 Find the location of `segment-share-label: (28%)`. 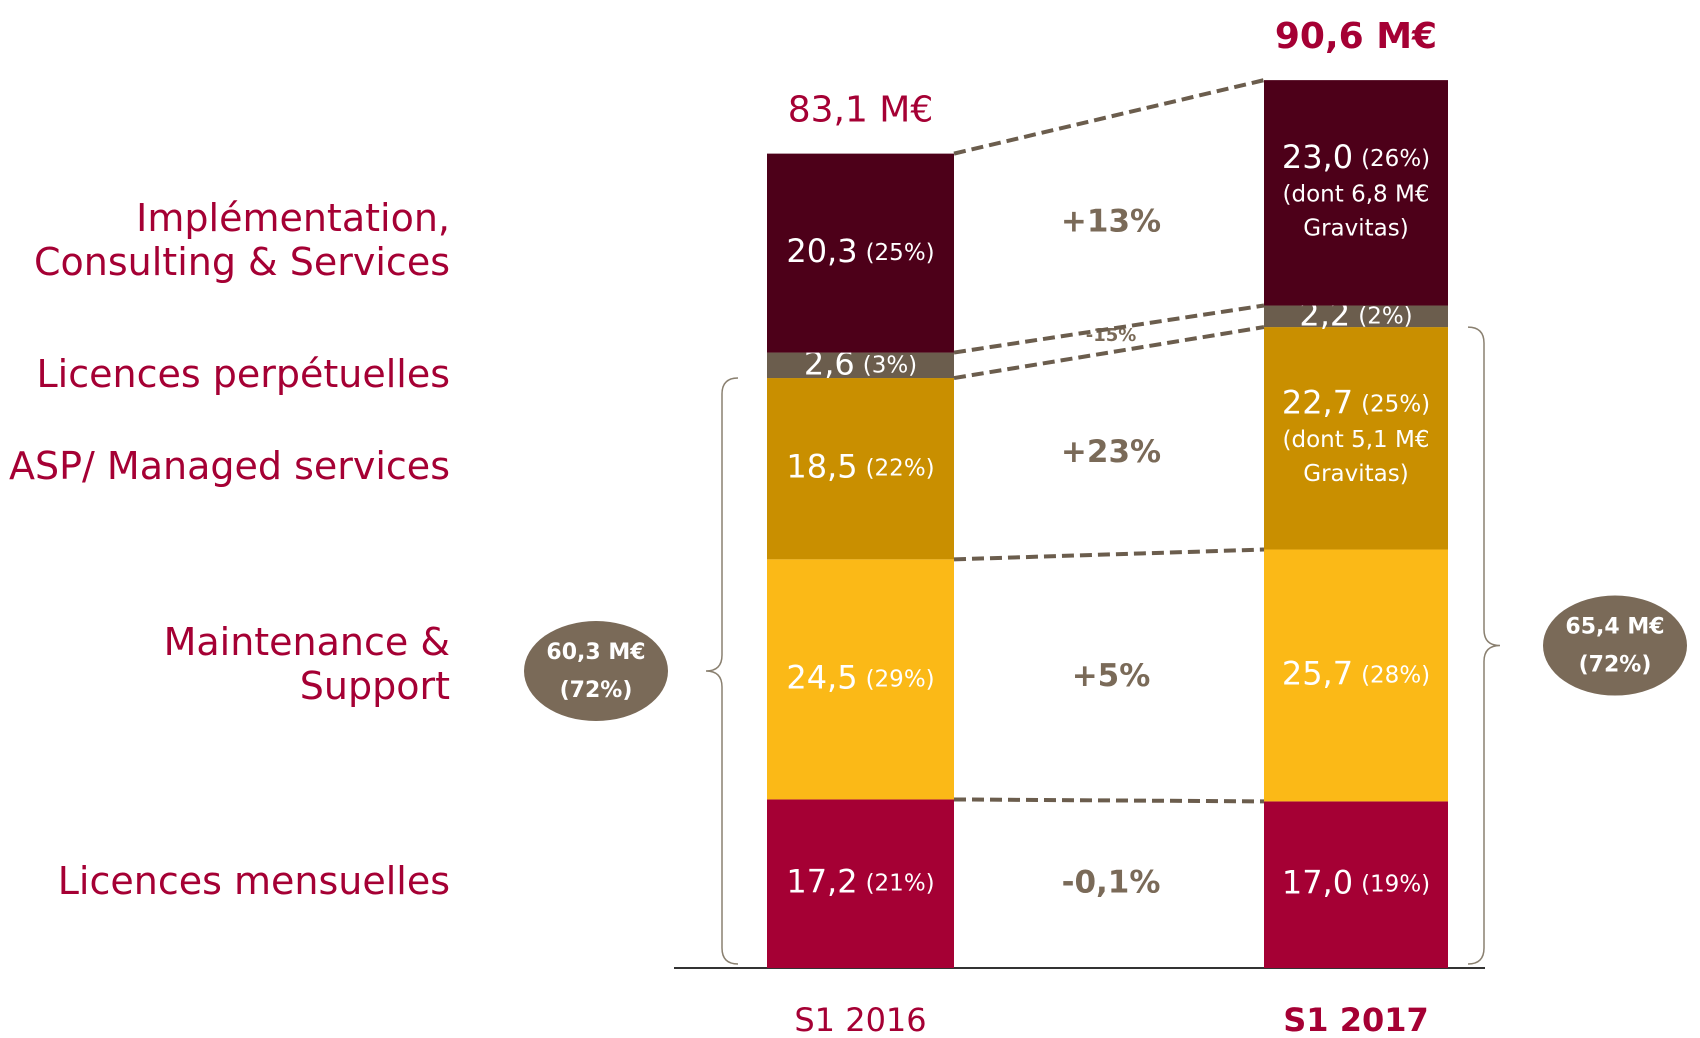

segment-share-label: (28%) is located at coordinates (1395, 675).